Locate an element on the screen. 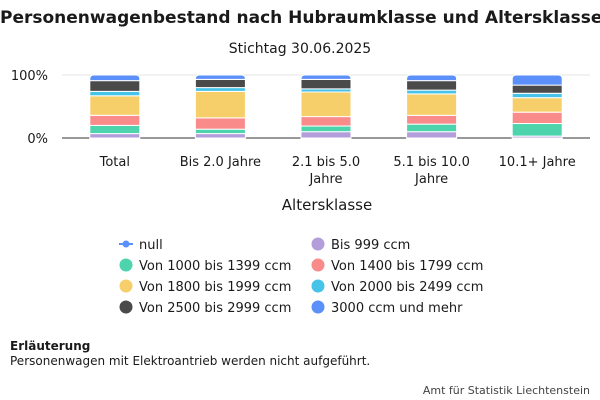 This screenshot has height=400, width=600. legend-label: 3000 ccm und mehr is located at coordinates (397, 308).